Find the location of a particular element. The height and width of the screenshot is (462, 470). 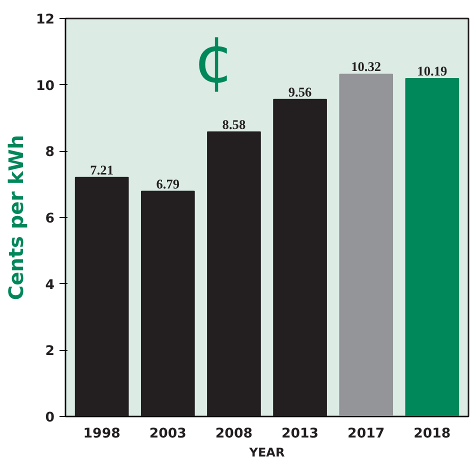

x-axis-title: YEAR is located at coordinates (266, 453).